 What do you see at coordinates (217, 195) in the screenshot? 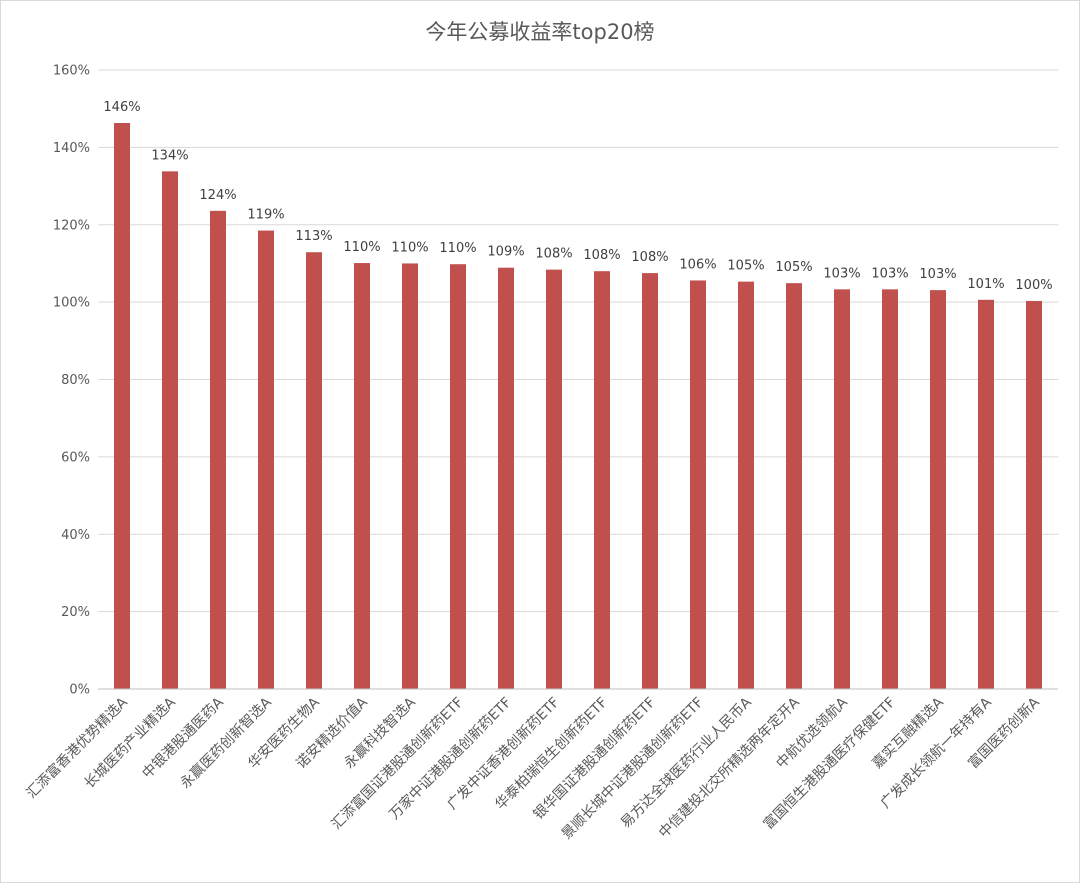
I see `data-label: 124%` at bounding box center [217, 195].